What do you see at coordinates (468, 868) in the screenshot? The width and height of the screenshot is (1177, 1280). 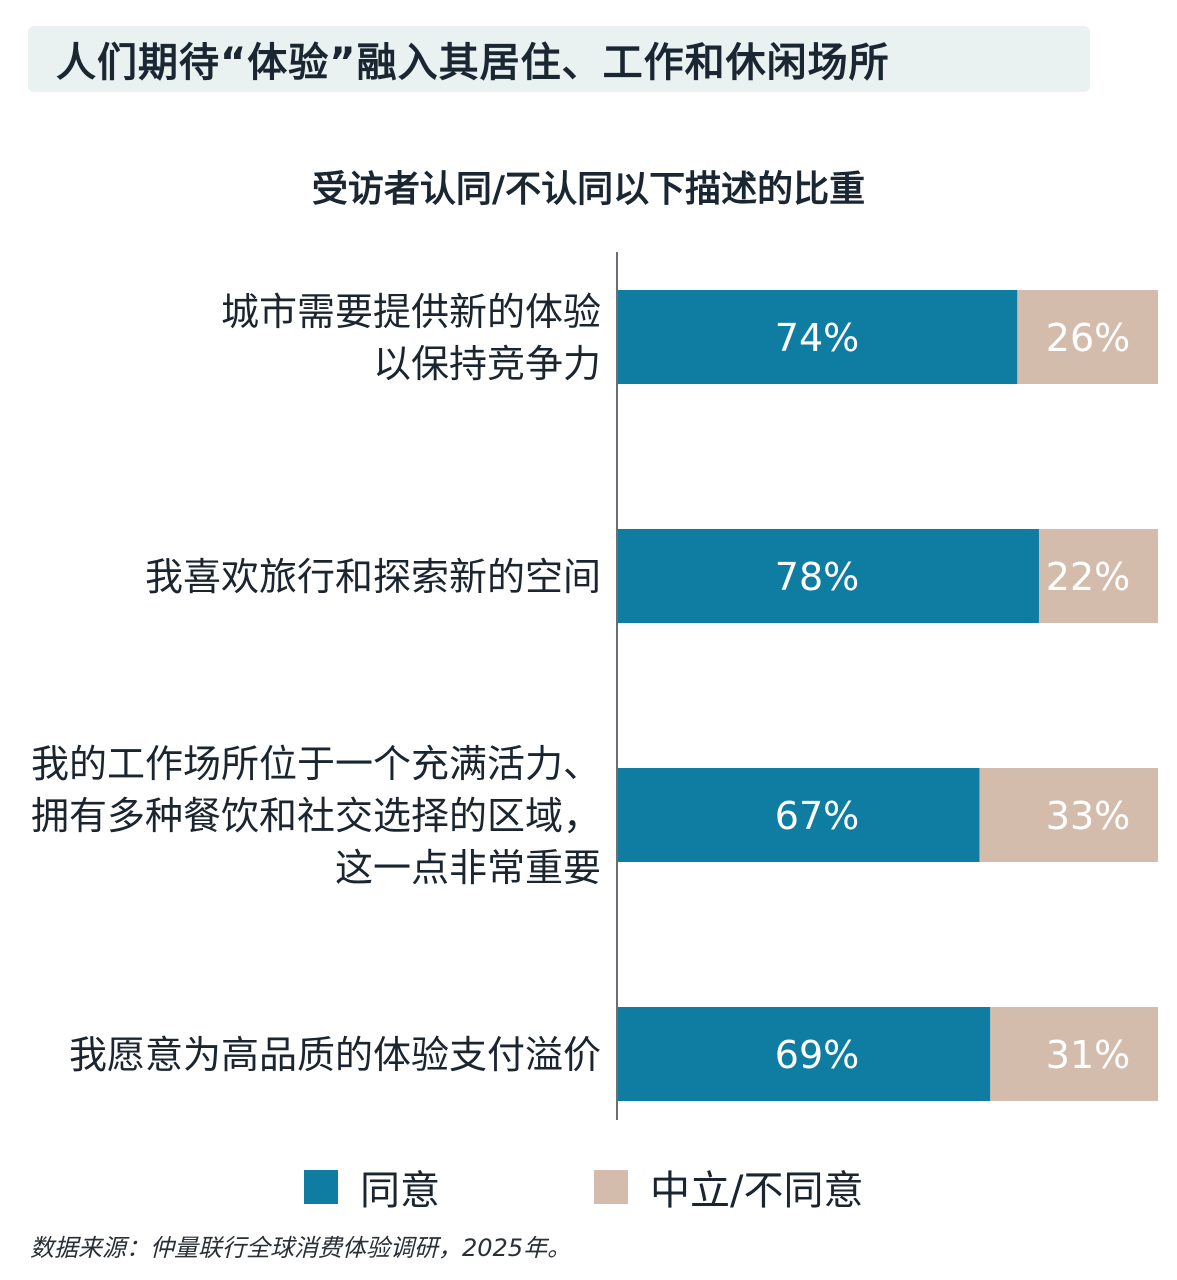 I see `category-label: 这一点非常重要` at bounding box center [468, 868].